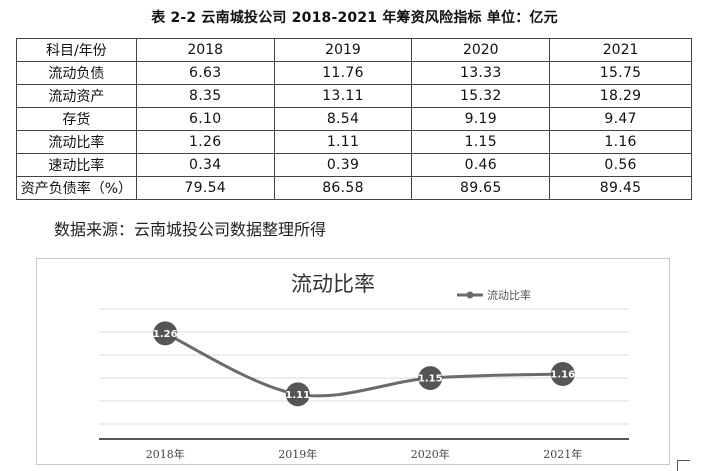 This screenshot has height=471, width=709. I want to click on table-cell: 8.35, so click(205, 96).